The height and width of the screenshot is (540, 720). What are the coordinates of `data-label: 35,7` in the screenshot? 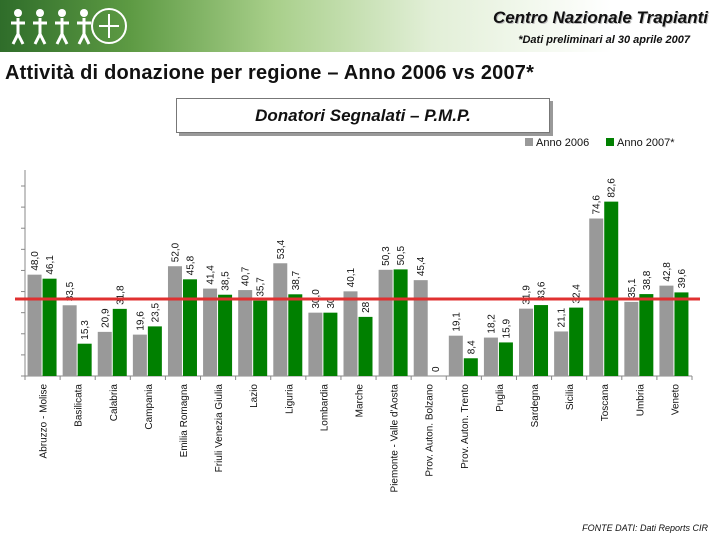 It's located at (261, 287).